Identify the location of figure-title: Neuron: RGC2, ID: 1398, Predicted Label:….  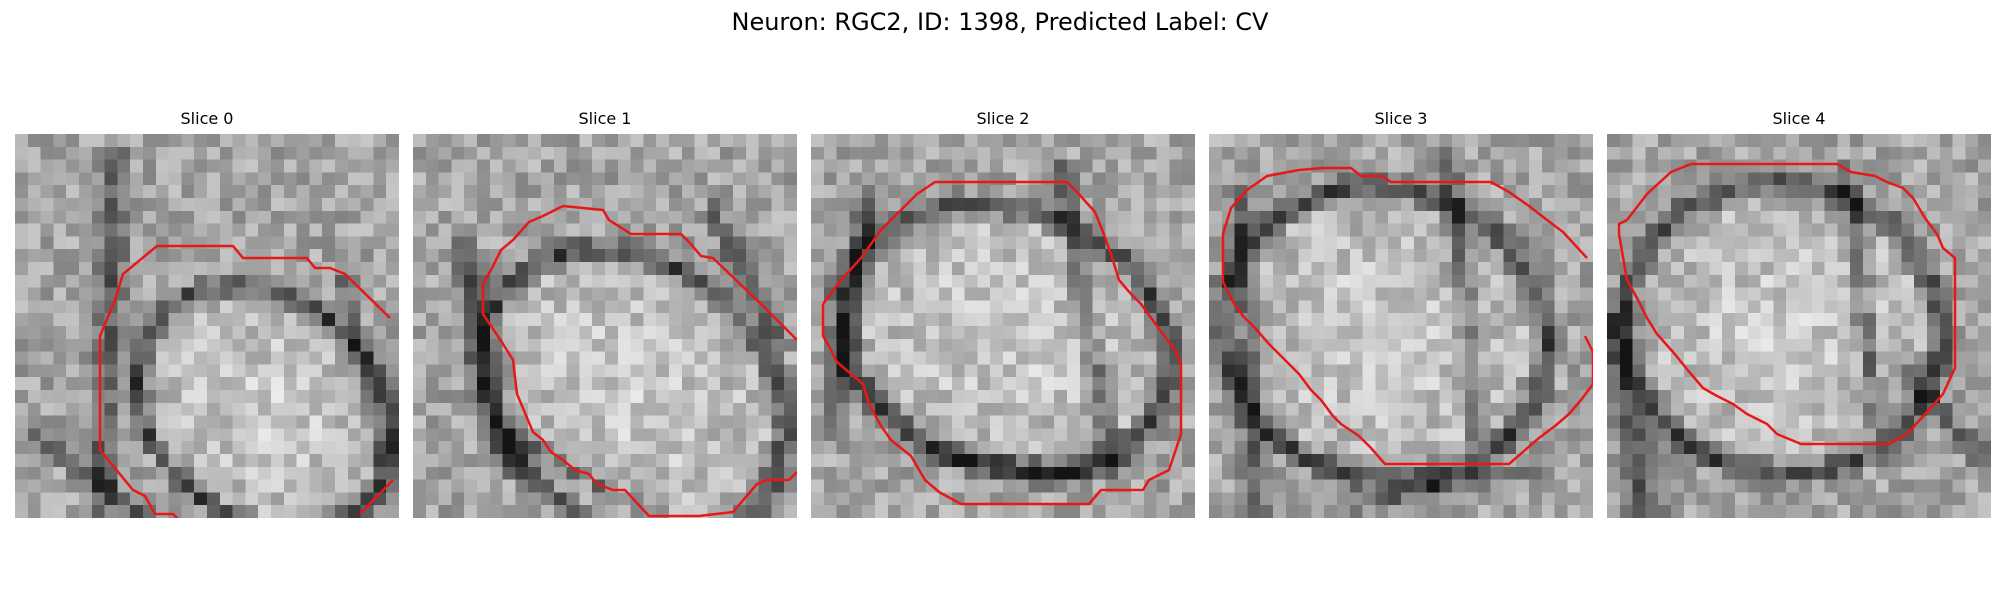
(1000, 22).